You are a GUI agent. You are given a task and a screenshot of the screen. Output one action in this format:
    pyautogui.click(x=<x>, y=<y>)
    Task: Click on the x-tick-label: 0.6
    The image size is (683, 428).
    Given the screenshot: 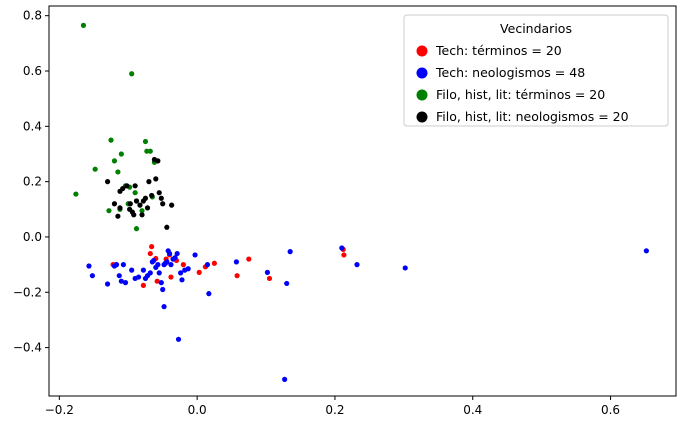 What is the action you would take?
    pyautogui.click(x=610, y=410)
    